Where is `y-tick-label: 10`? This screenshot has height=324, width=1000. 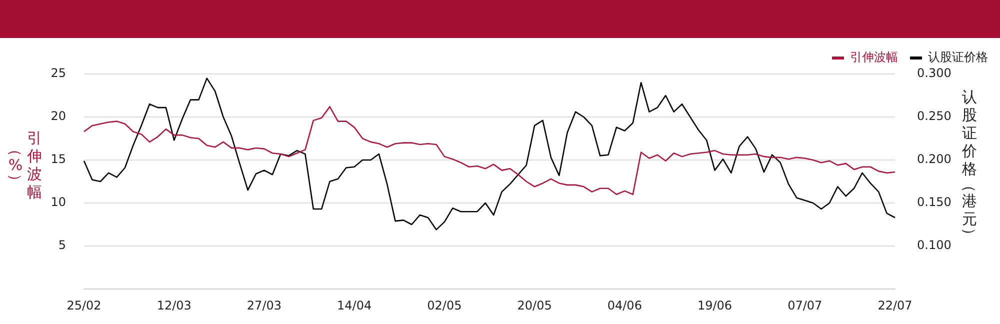
y-tick-label: 10 is located at coordinates (58, 202).